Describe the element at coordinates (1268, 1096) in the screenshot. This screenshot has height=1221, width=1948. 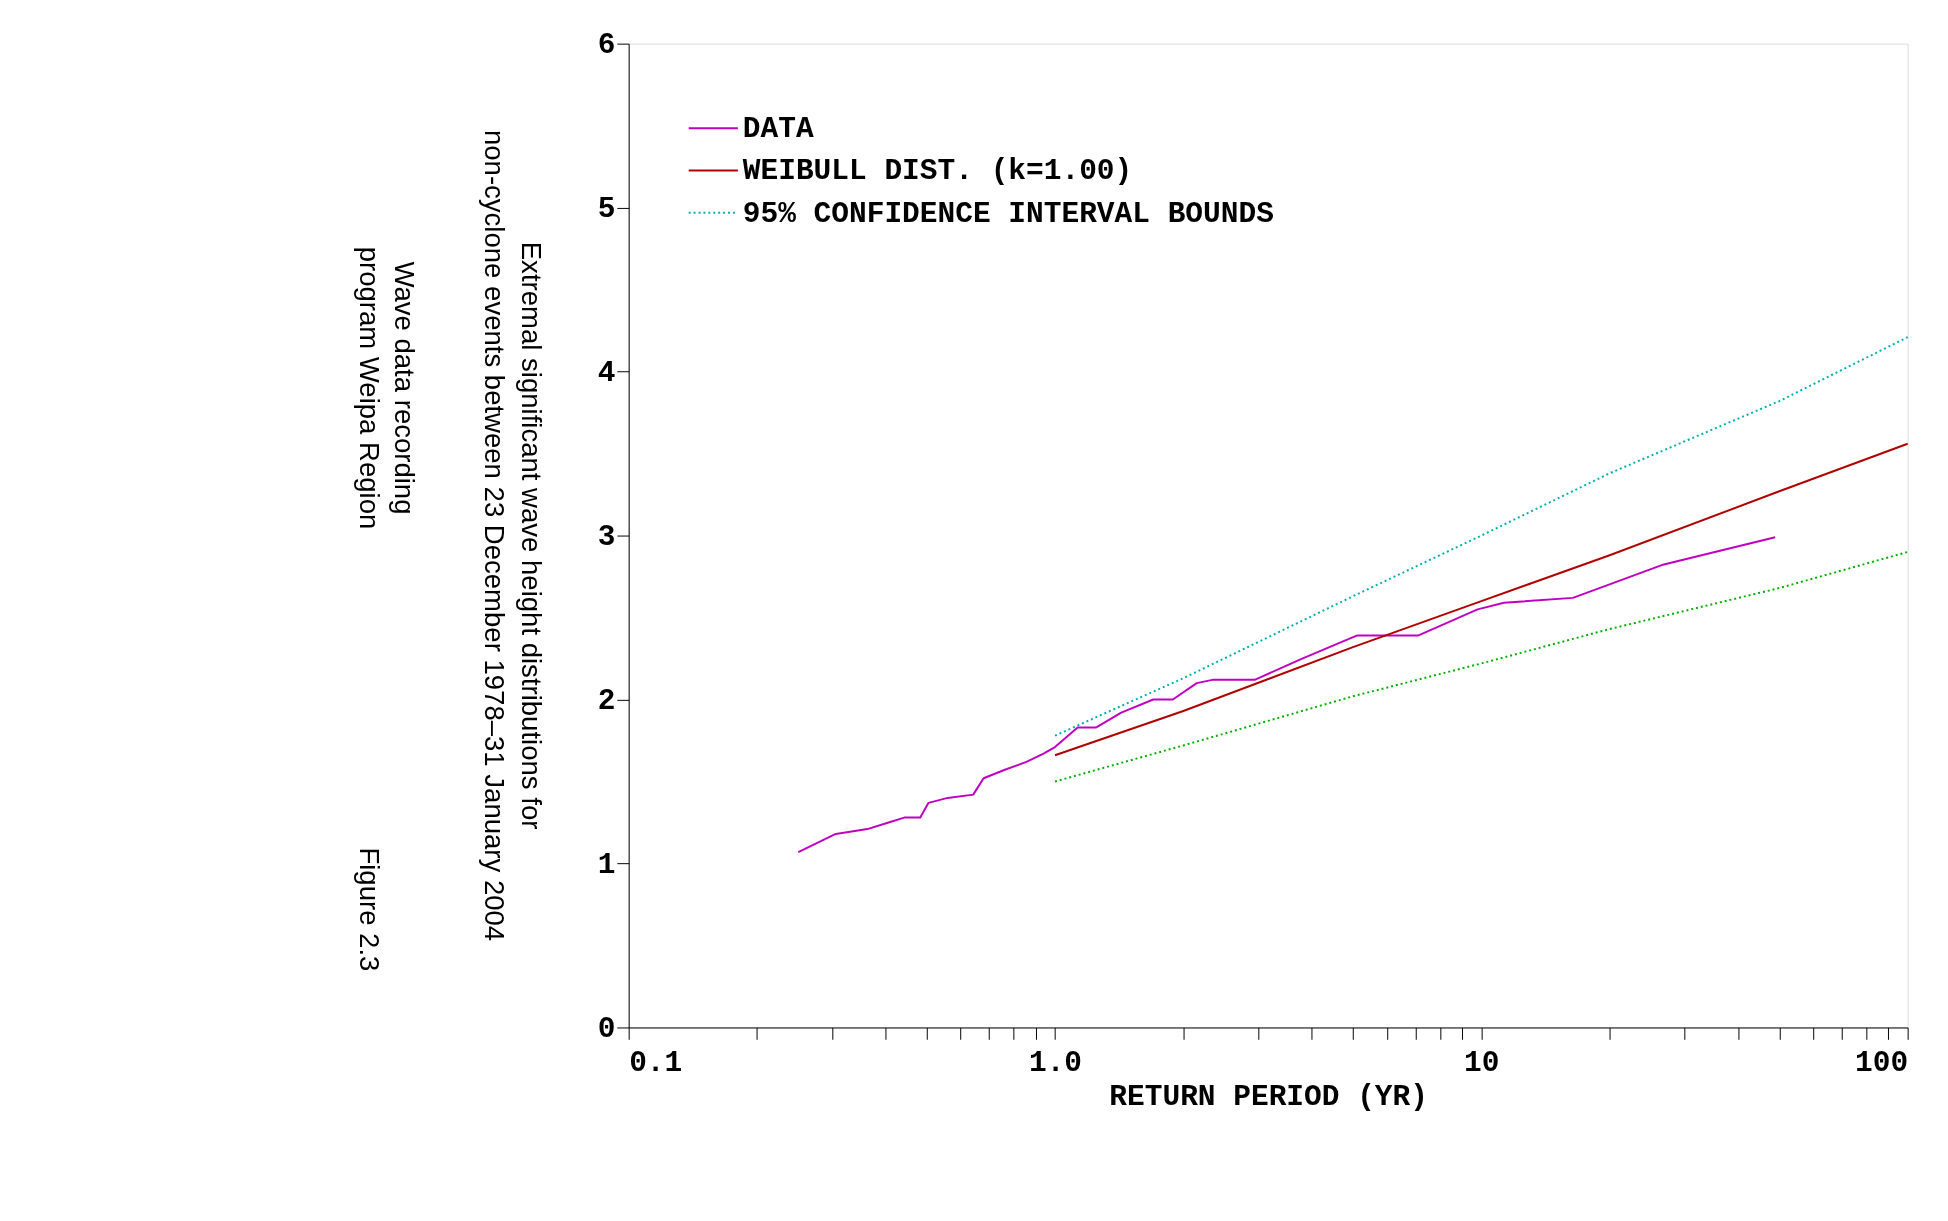
I see `x-axis-title: RETURN PERIOD (YR)` at that location.